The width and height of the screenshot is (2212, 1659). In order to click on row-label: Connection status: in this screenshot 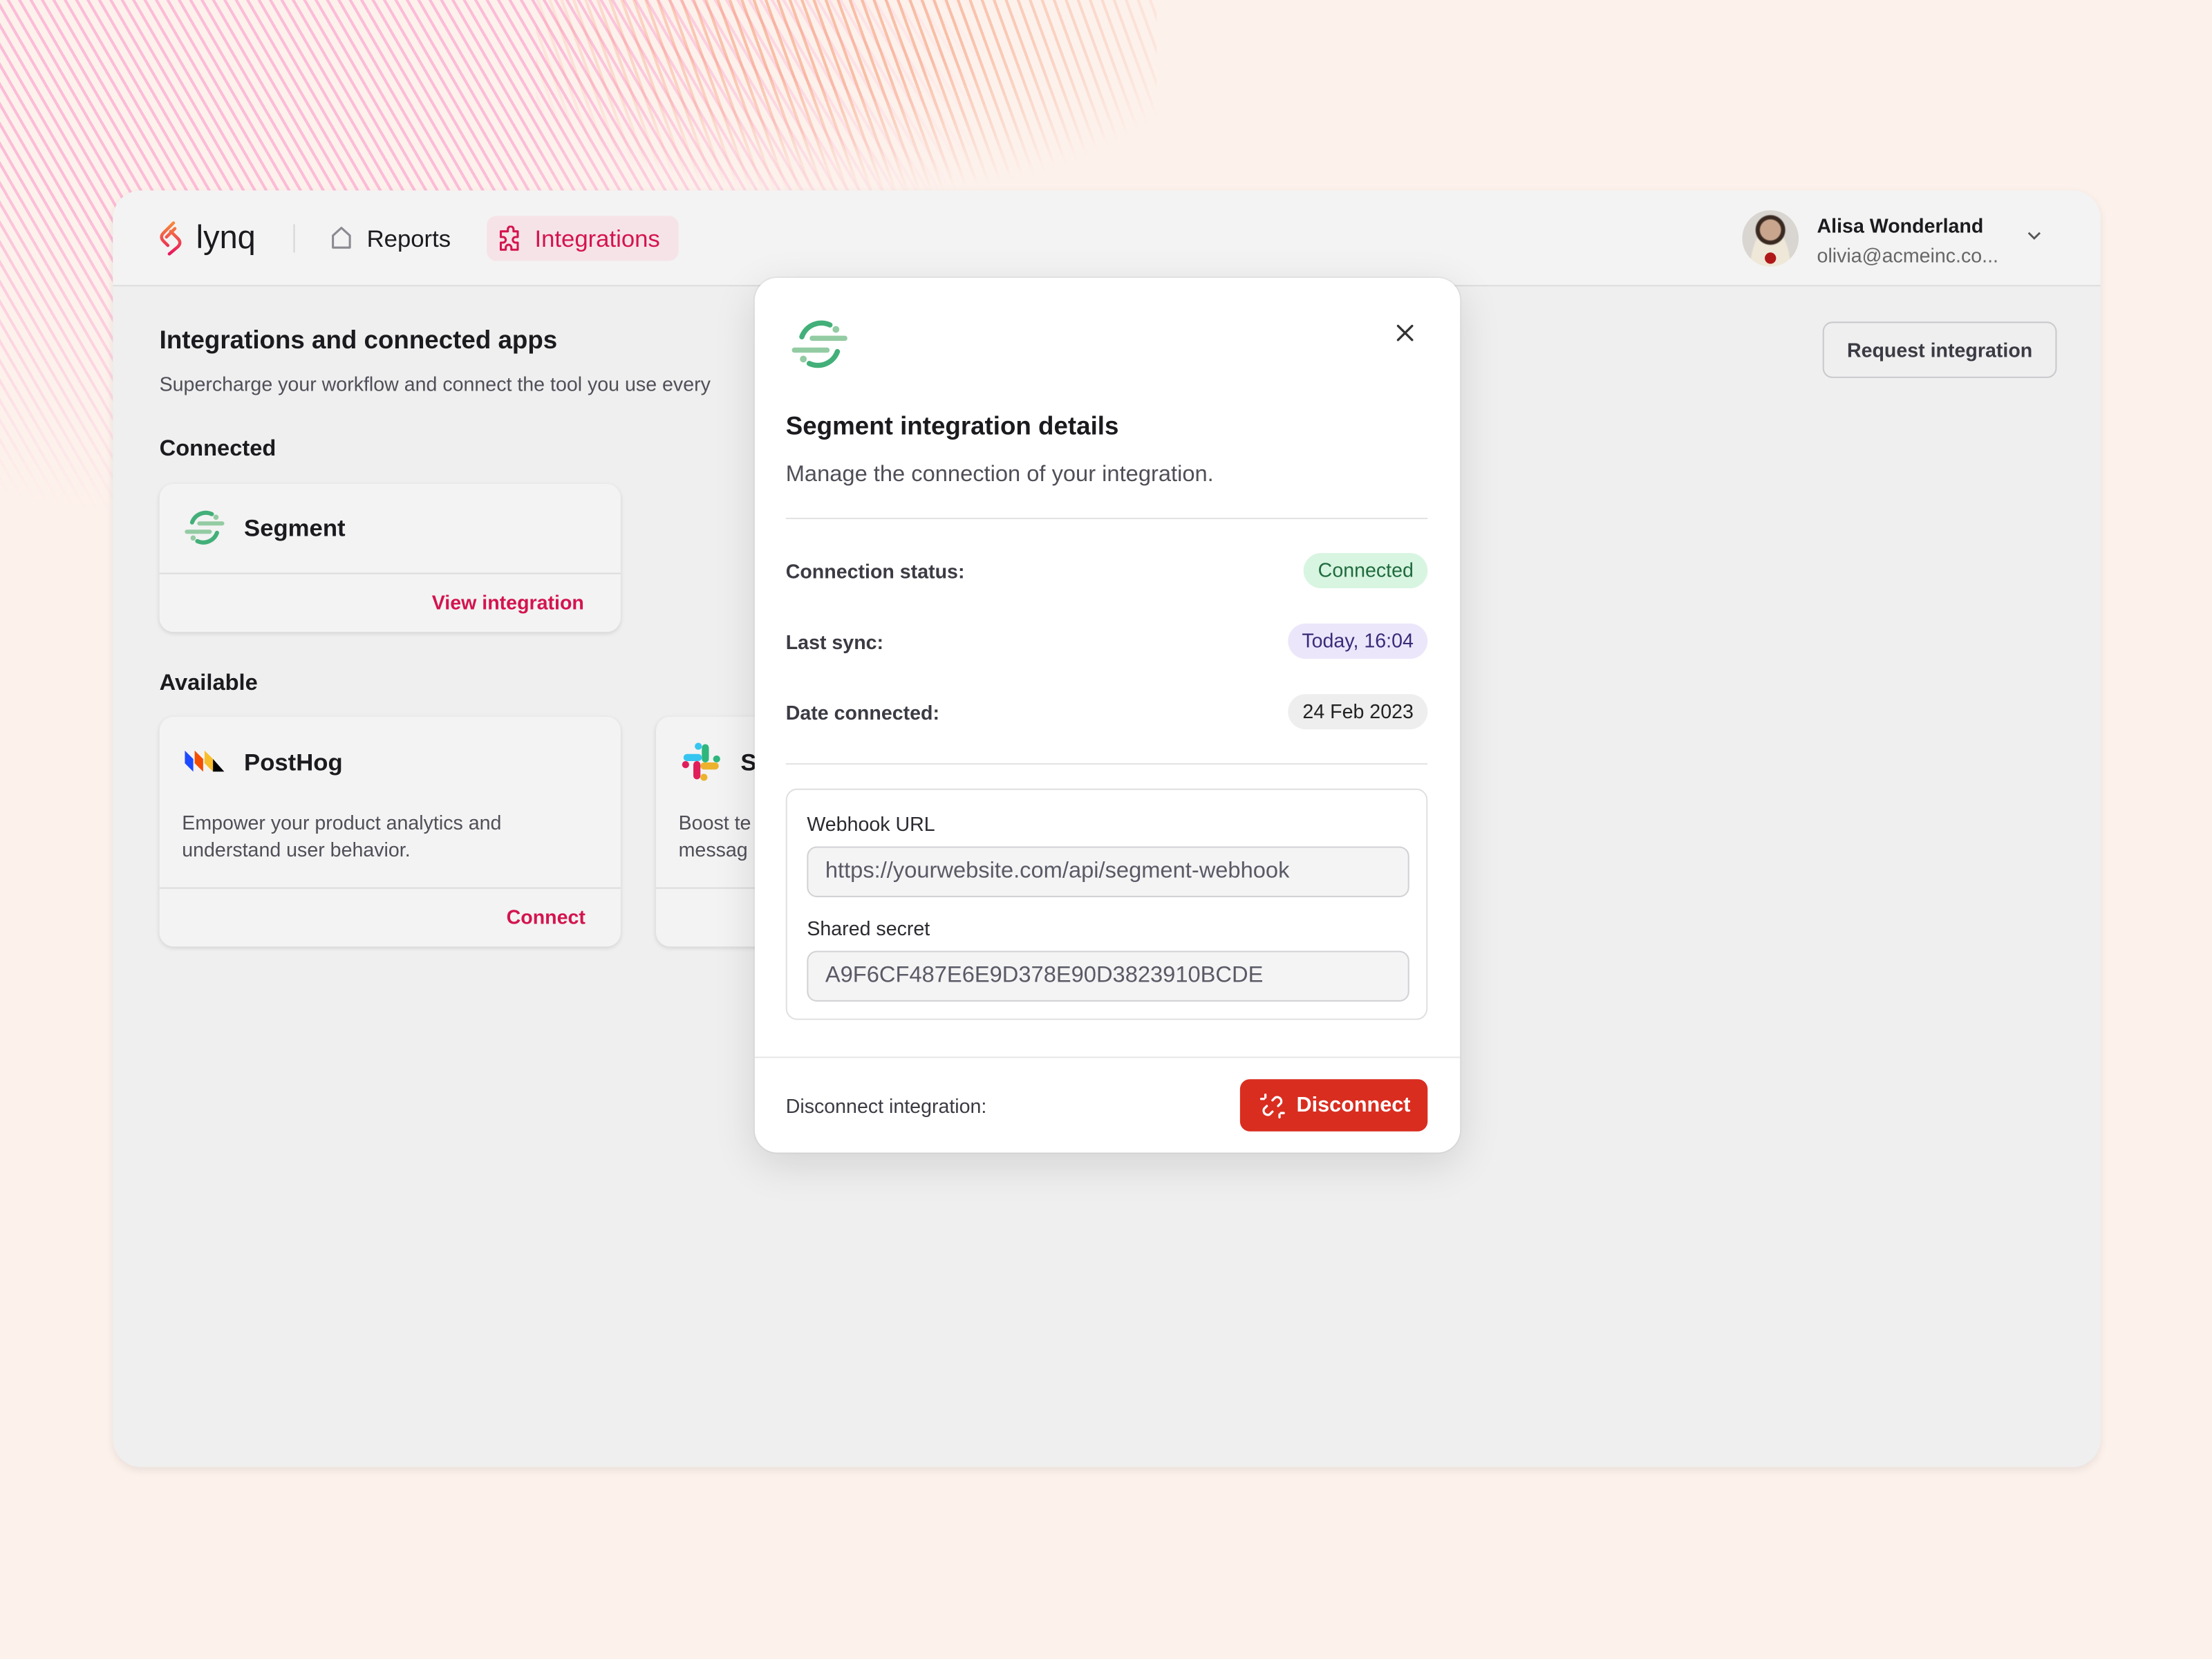, I will do `click(875, 571)`.